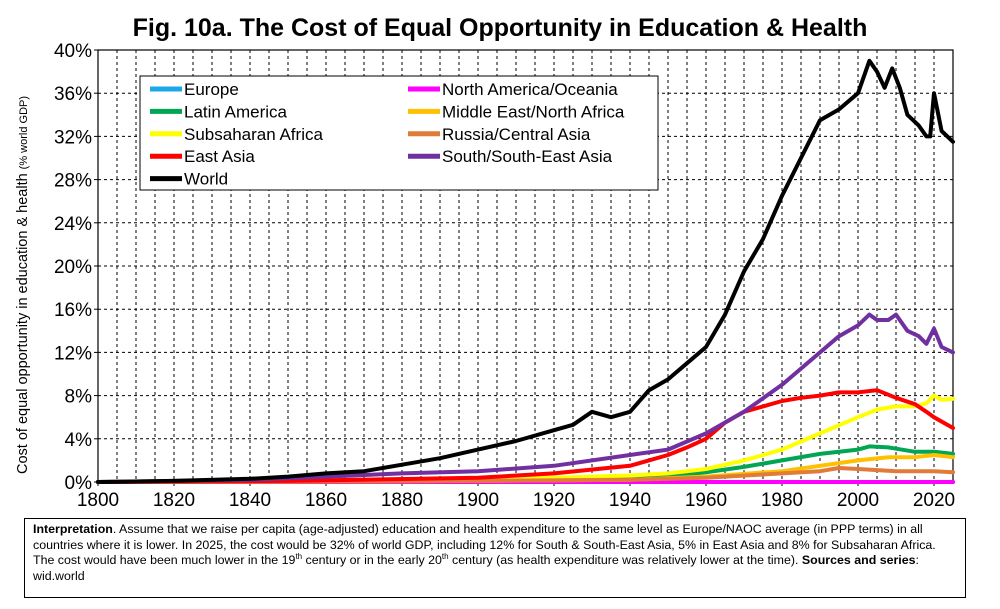  What do you see at coordinates (630, 500) in the screenshot?
I see `x-tick-label: 1940` at bounding box center [630, 500].